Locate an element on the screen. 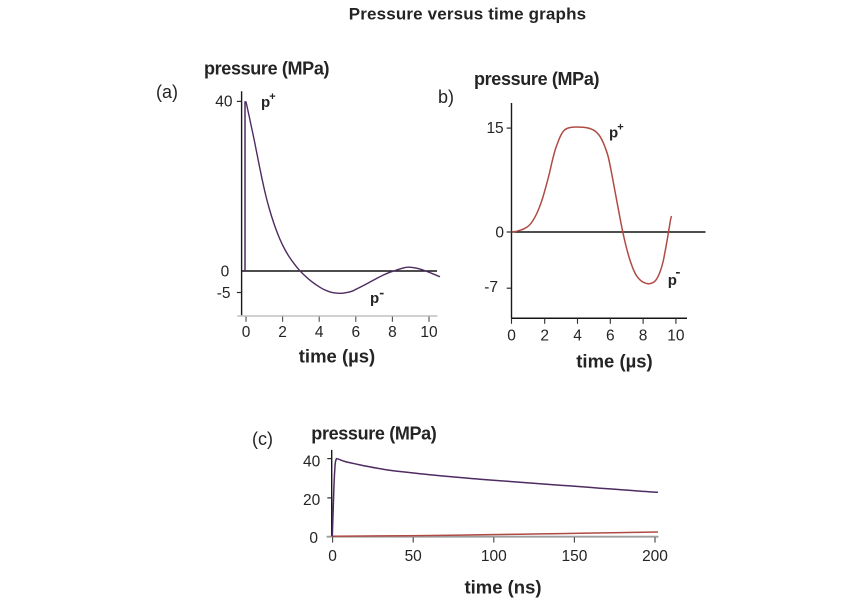 This screenshot has height=608, width=862. svg-text: (c) is located at coordinates (262, 439).